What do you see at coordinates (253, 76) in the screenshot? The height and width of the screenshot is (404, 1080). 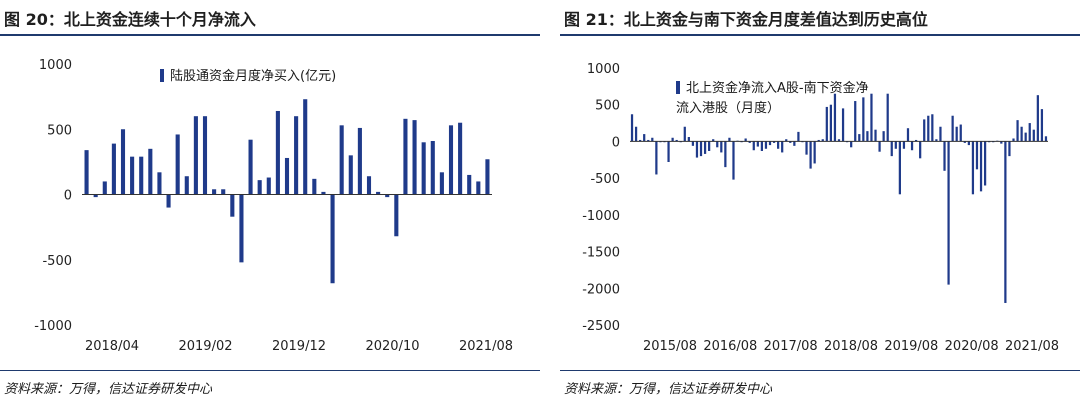 I see `legend-label: 陆股通资金月度净买入(亿元)` at bounding box center [253, 76].